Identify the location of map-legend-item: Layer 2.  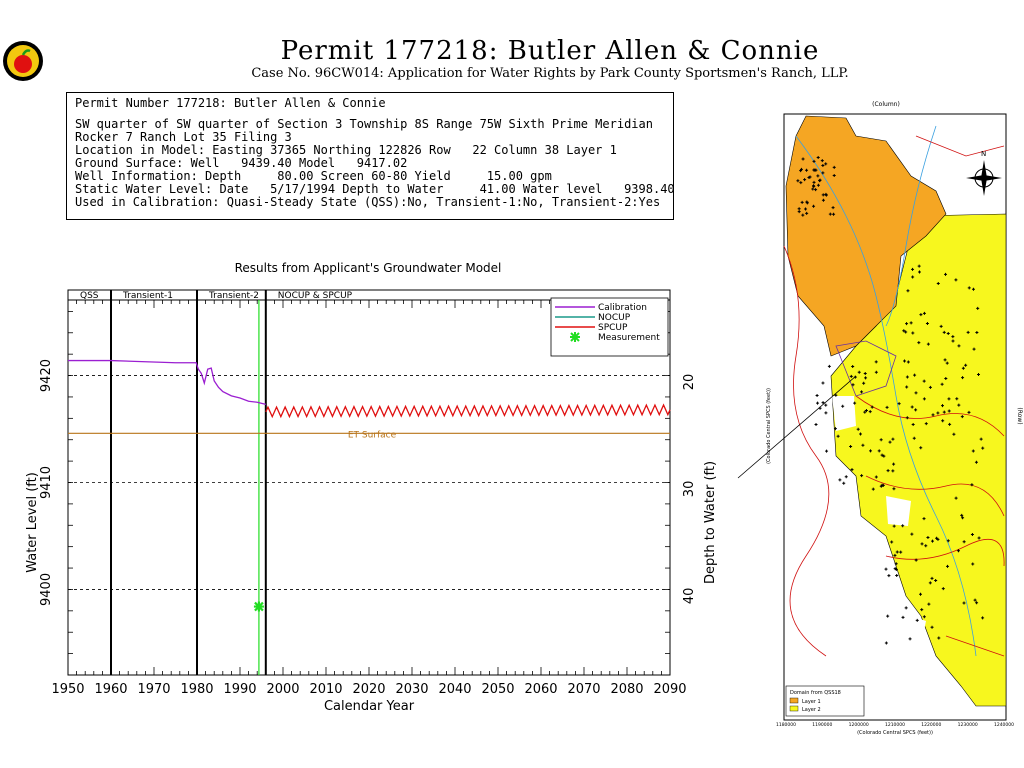
(811, 710).